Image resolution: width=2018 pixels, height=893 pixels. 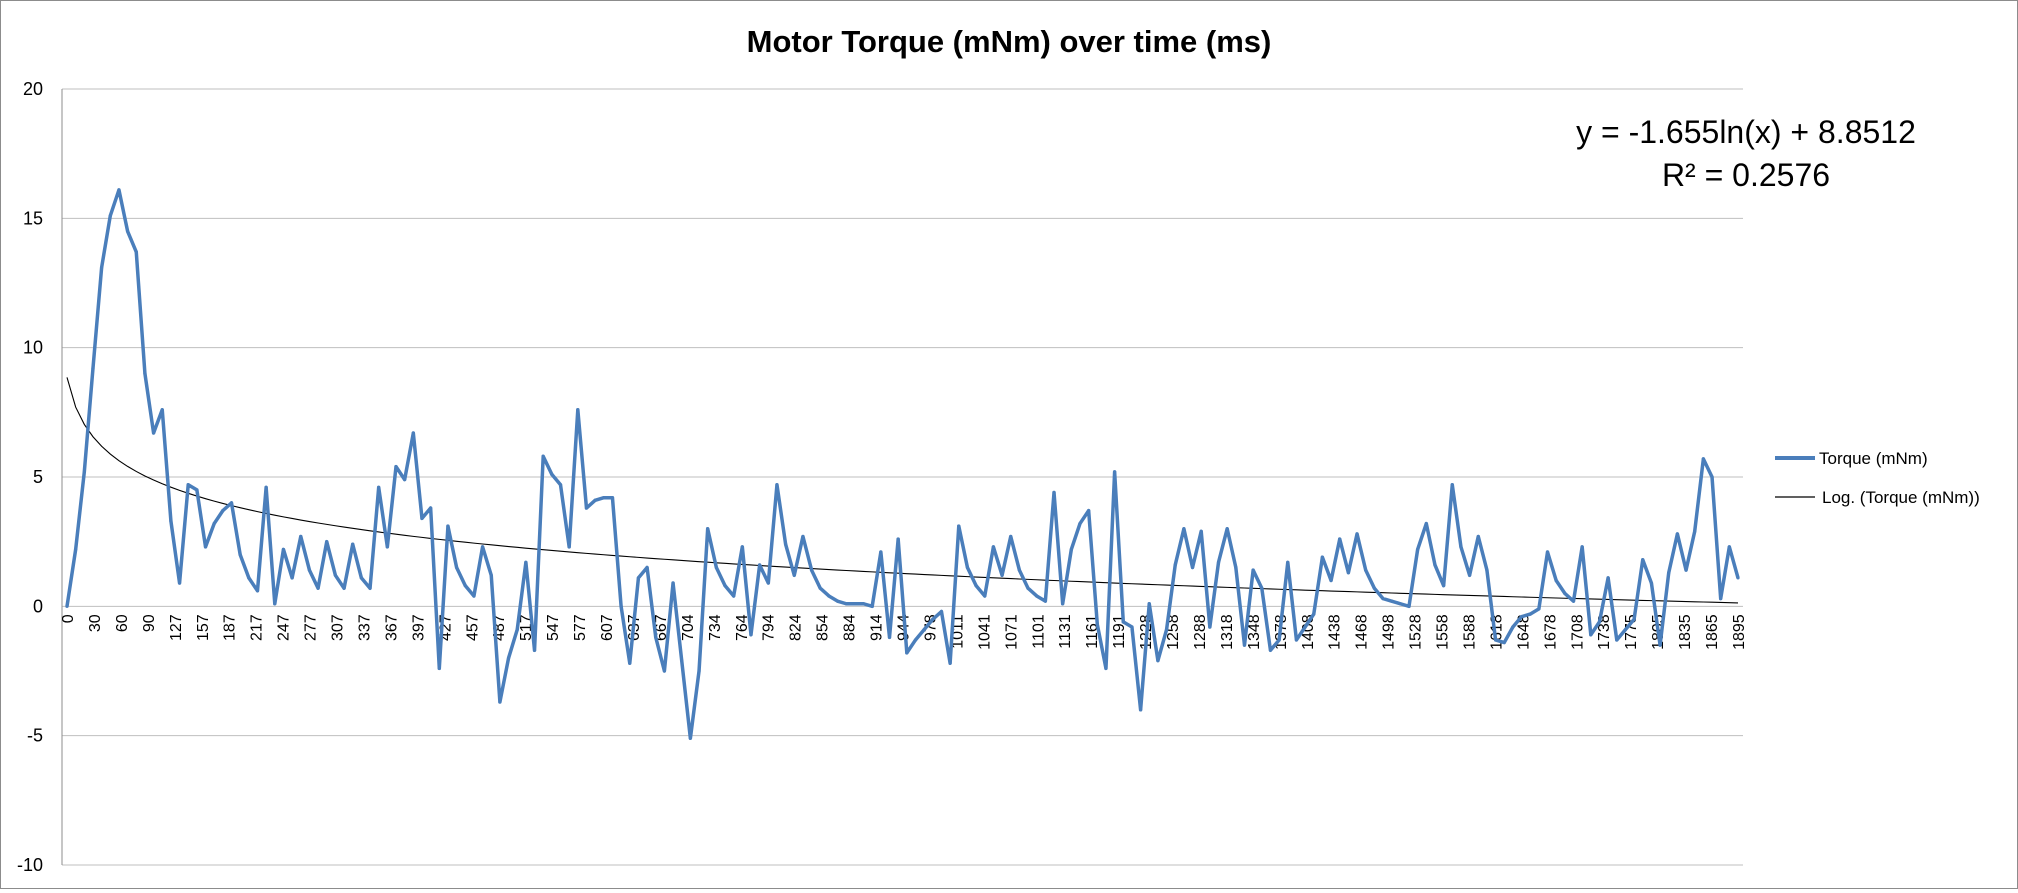 What do you see at coordinates (1577, 632) in the screenshot?
I see `x-tick-label: 1708` at bounding box center [1577, 632].